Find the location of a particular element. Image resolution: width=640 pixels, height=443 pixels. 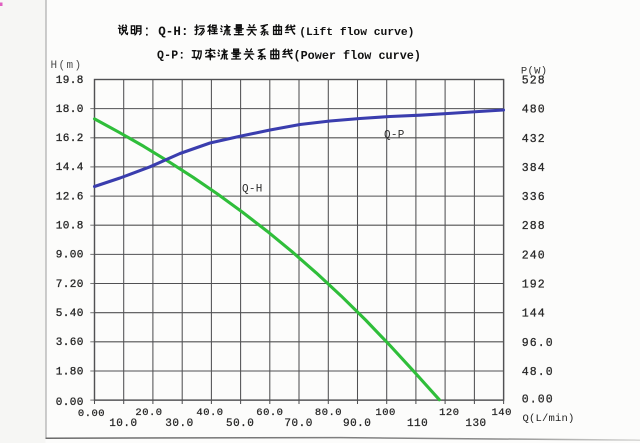

svg-text: Q-P: is located at coordinates (171, 56).